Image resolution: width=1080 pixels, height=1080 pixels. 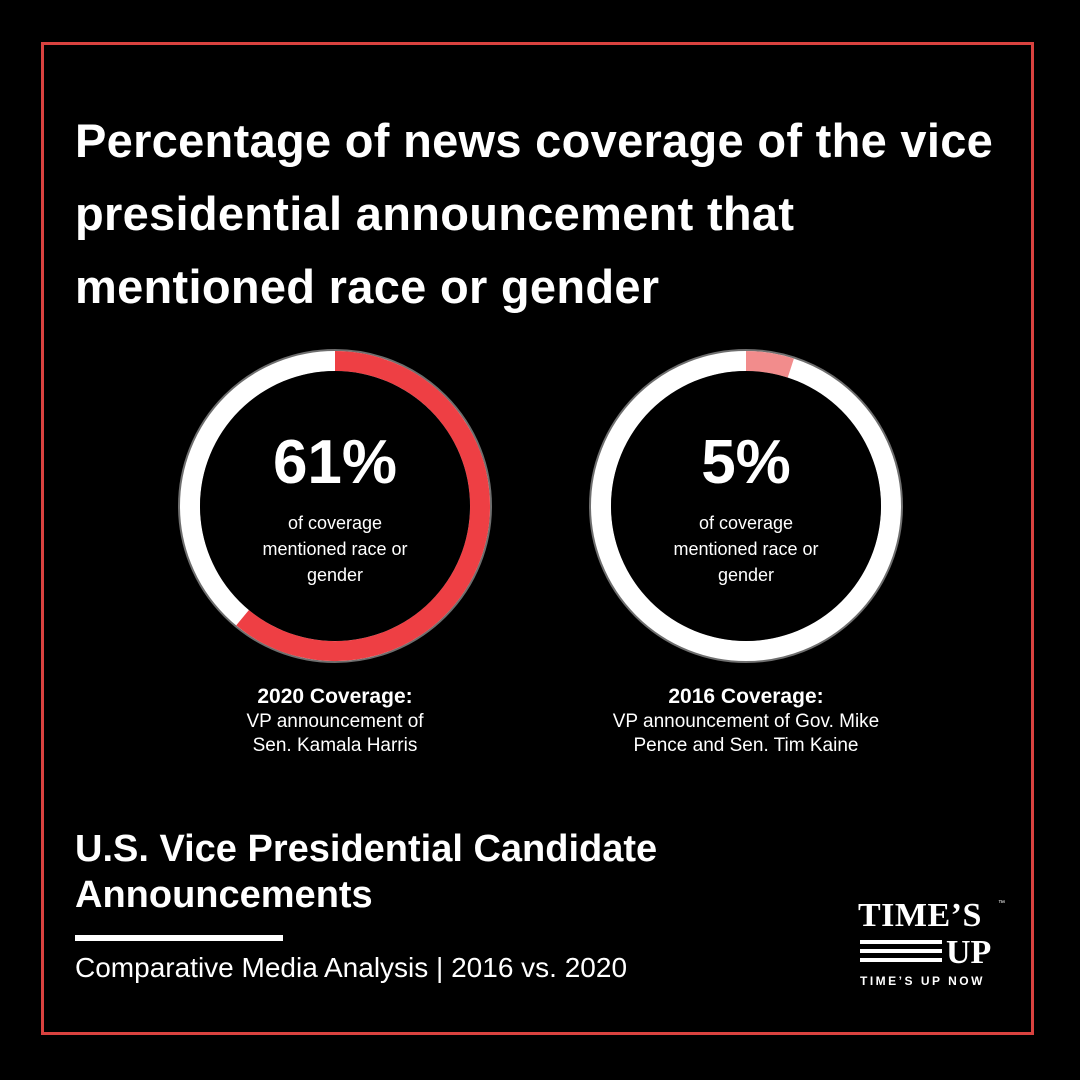 What do you see at coordinates (920, 915) in the screenshot?
I see `logo-word-times: TIME’S` at bounding box center [920, 915].